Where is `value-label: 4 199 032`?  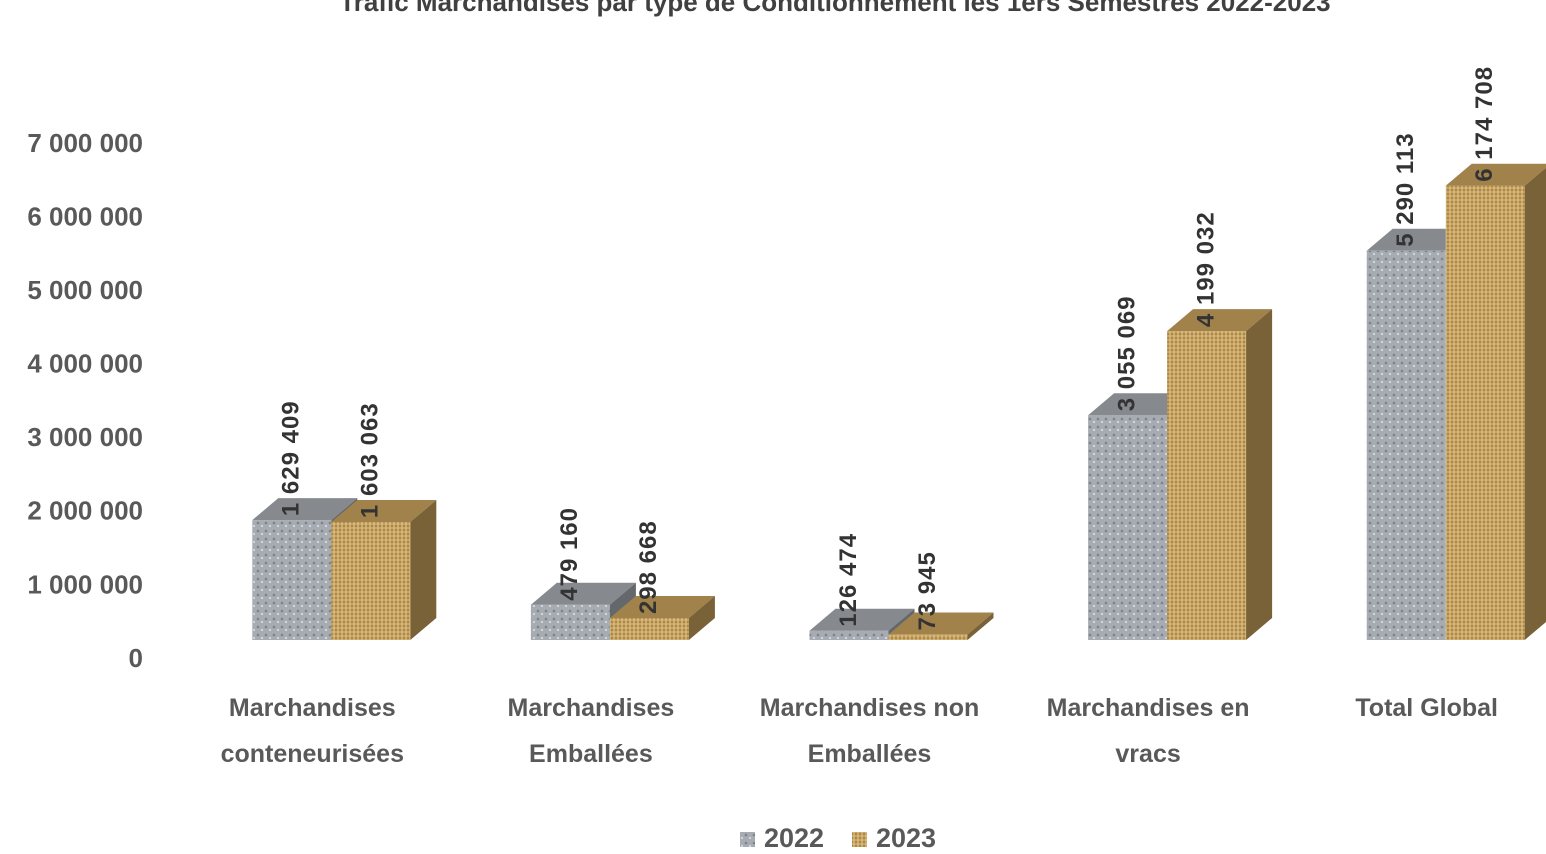
value-label: 4 199 032 is located at coordinates (1205, 269).